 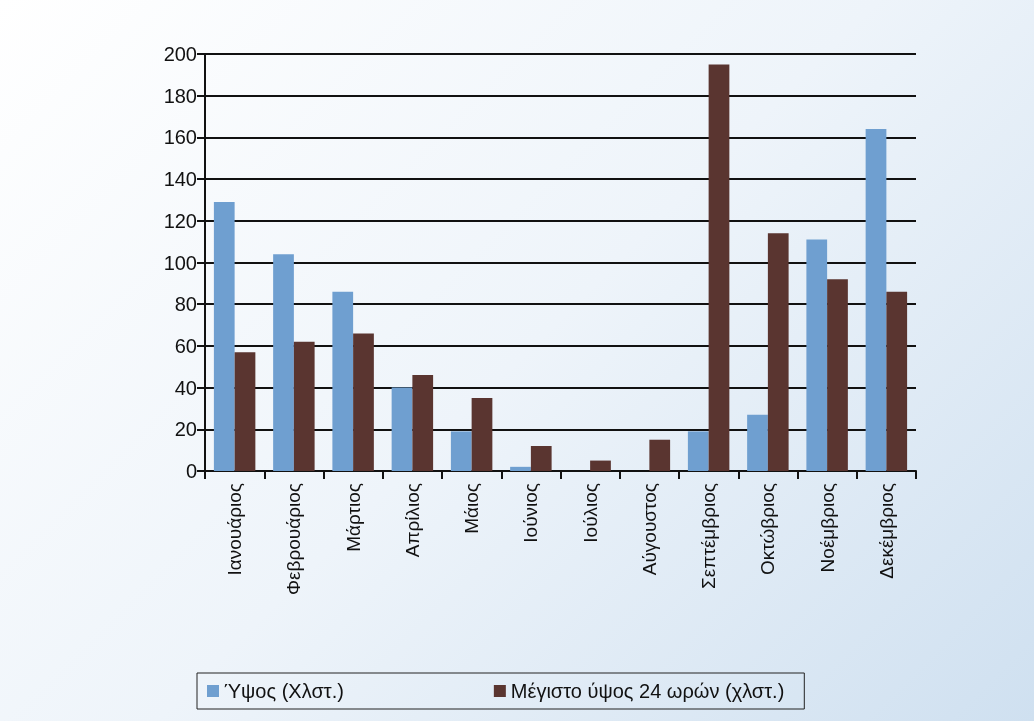 What do you see at coordinates (180, 179) in the screenshot?
I see `y-tick-label: 140` at bounding box center [180, 179].